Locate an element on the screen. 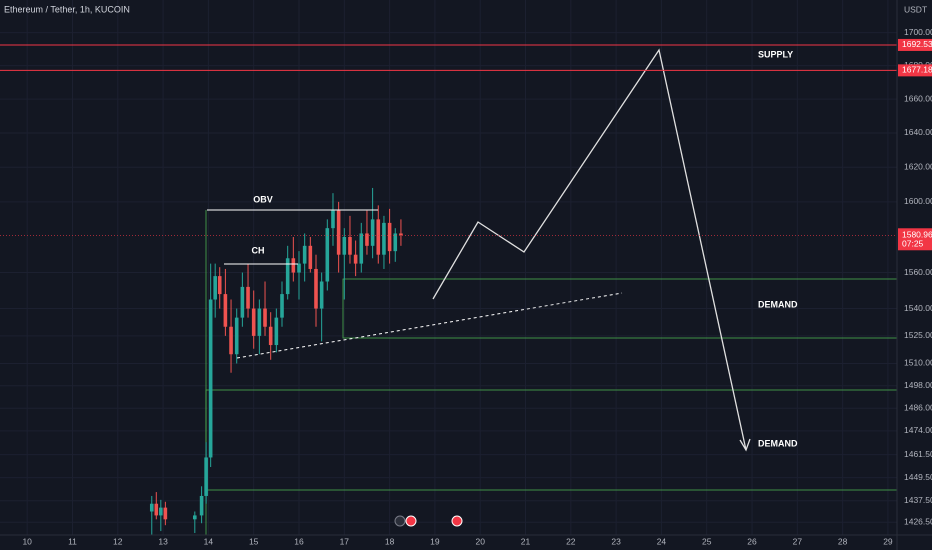 This screenshot has height=550, width=932. x-tick-label: 24 is located at coordinates (662, 541).